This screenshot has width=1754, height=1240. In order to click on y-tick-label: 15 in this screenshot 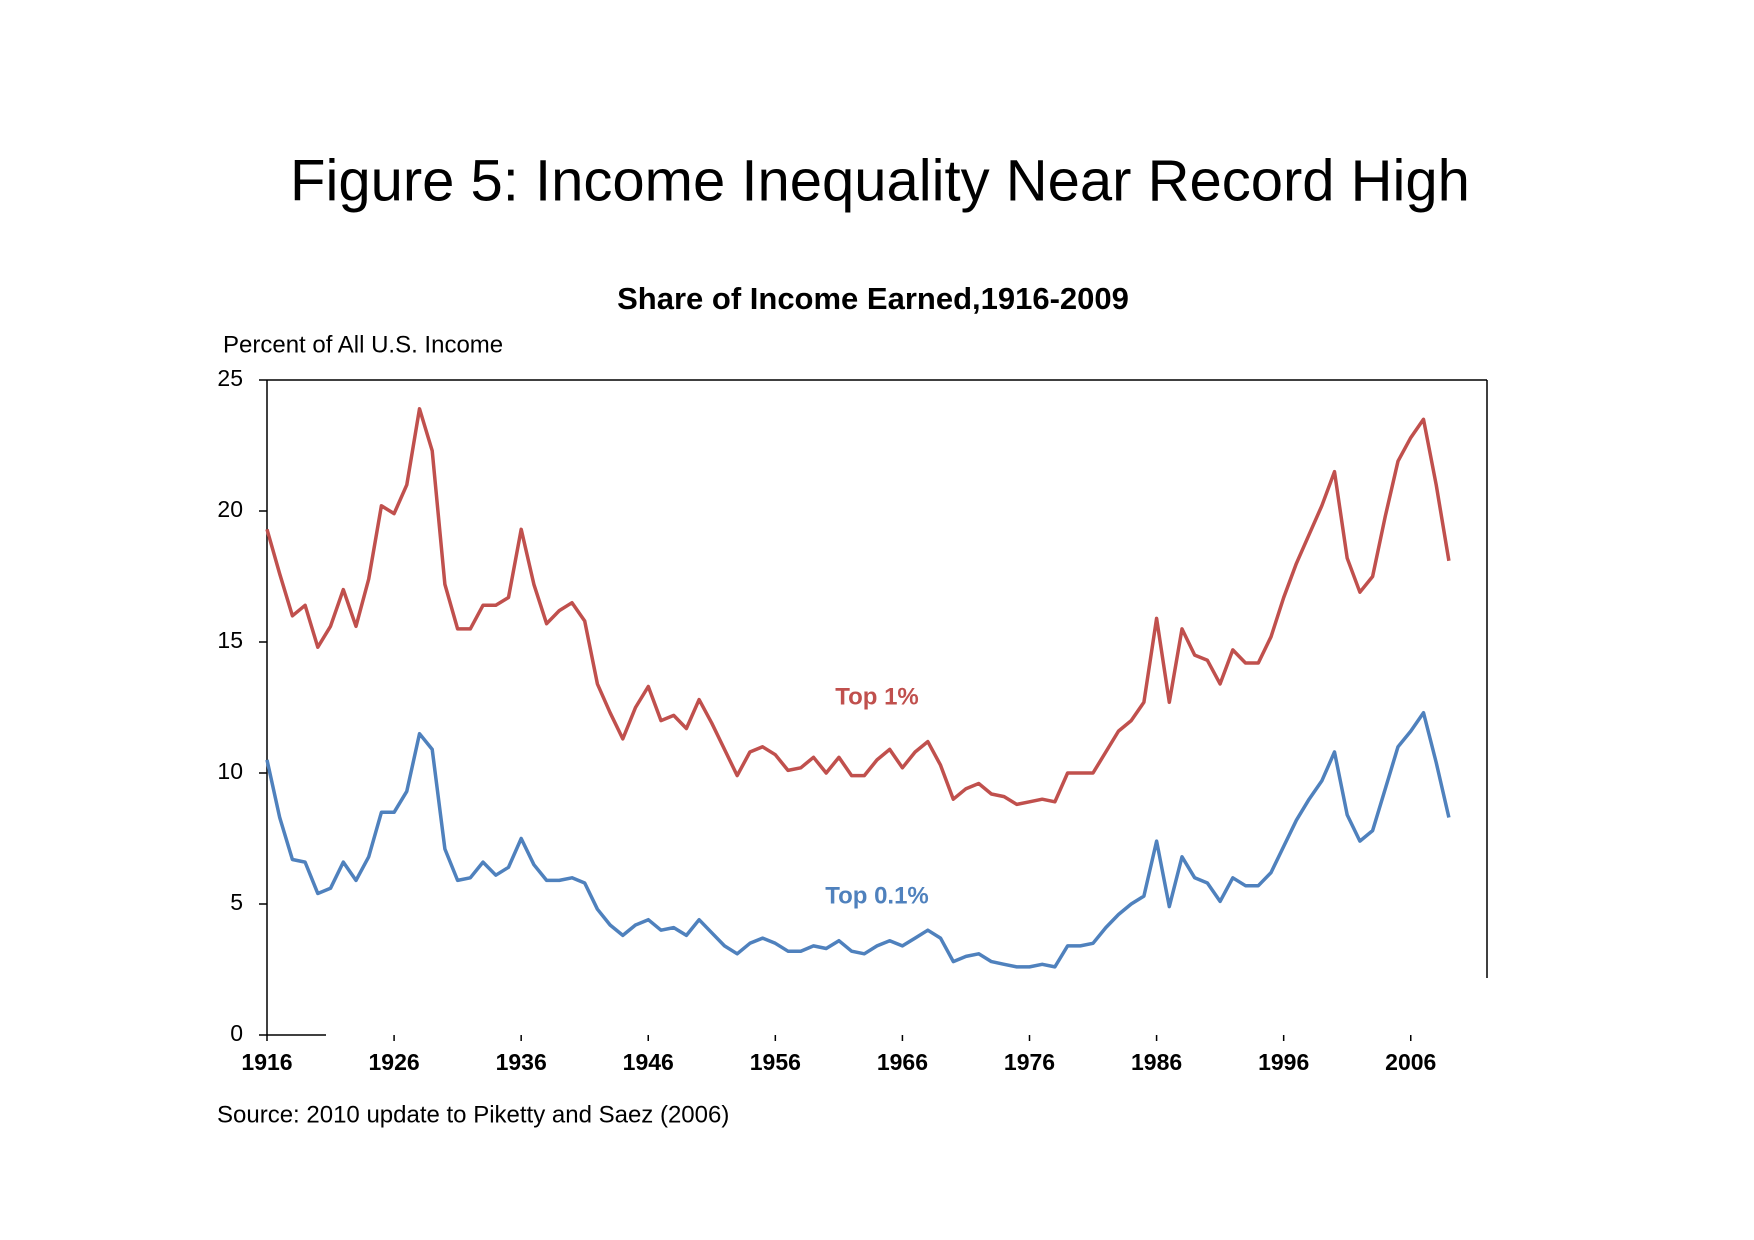, I will do `click(230, 640)`.